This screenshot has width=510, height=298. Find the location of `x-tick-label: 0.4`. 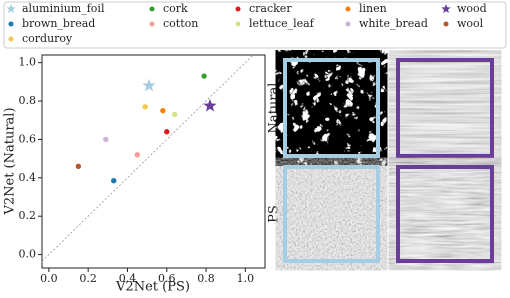

x-tick-label: 0.4 is located at coordinates (128, 278).